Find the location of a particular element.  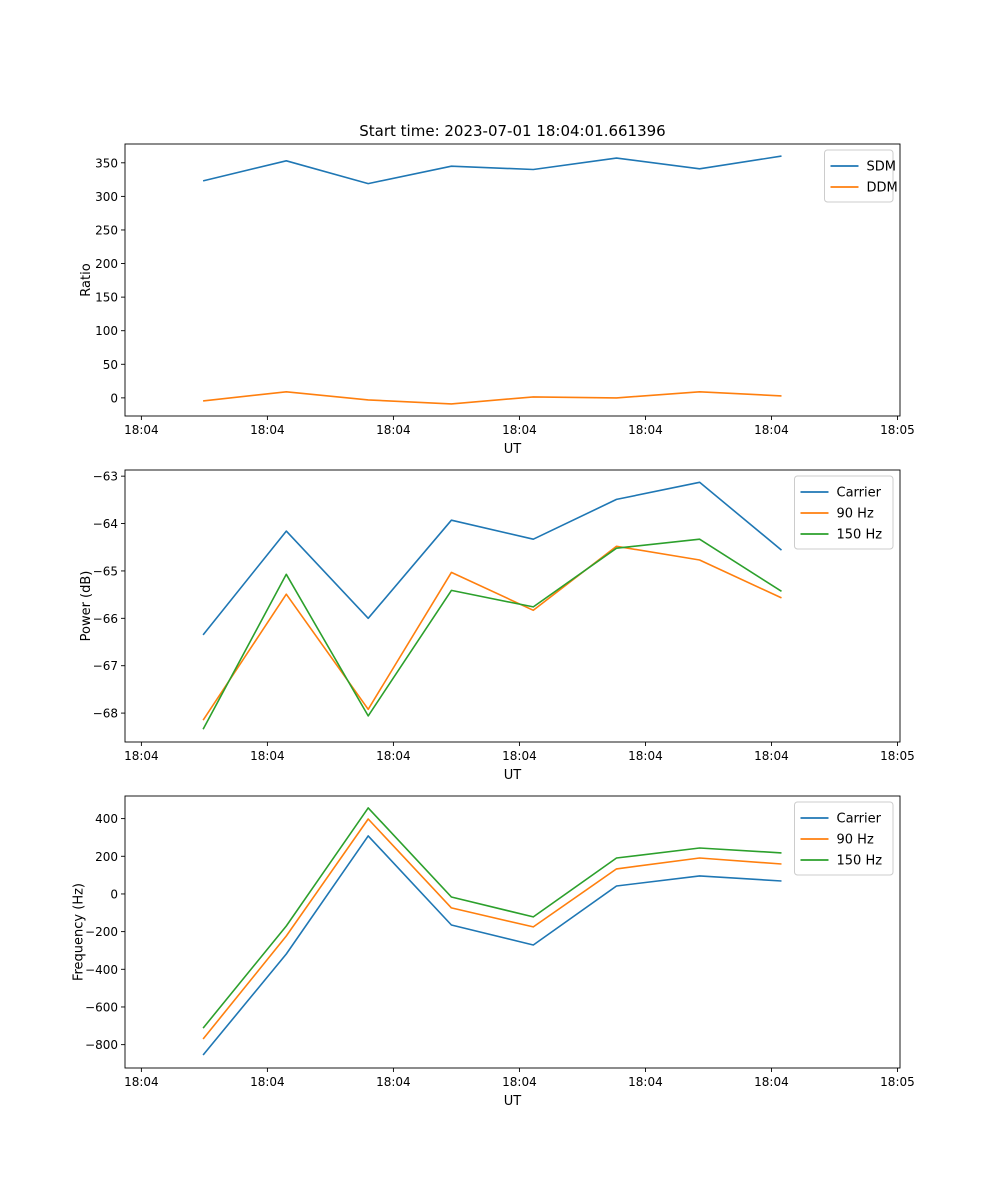

y-tick-label: −67 is located at coordinates (105, 666).